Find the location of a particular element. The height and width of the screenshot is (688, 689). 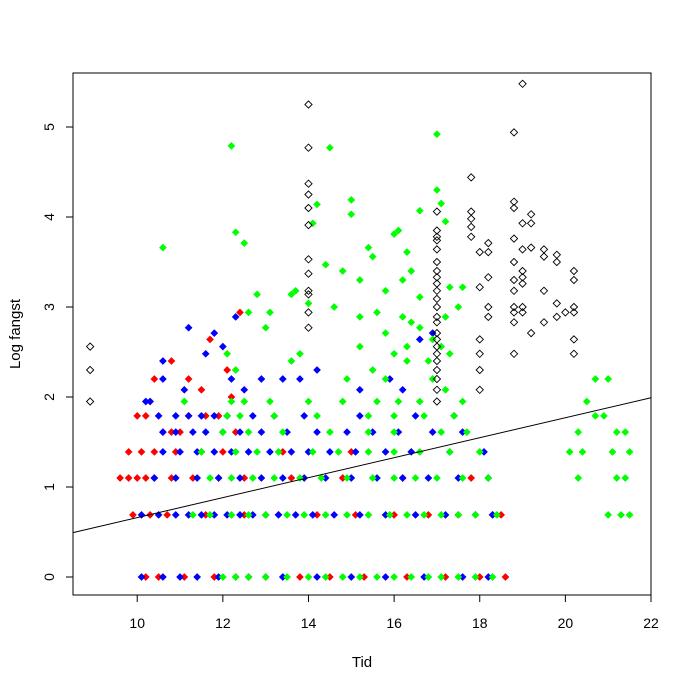

y-axis: 0 1 2 3 4 5 is located at coordinates (57, 352).